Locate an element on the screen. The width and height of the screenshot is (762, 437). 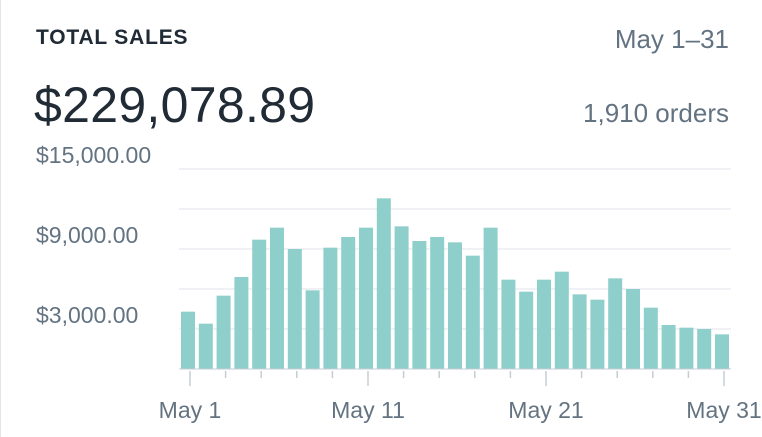
card-title: TOTAL SALES is located at coordinates (112, 37).